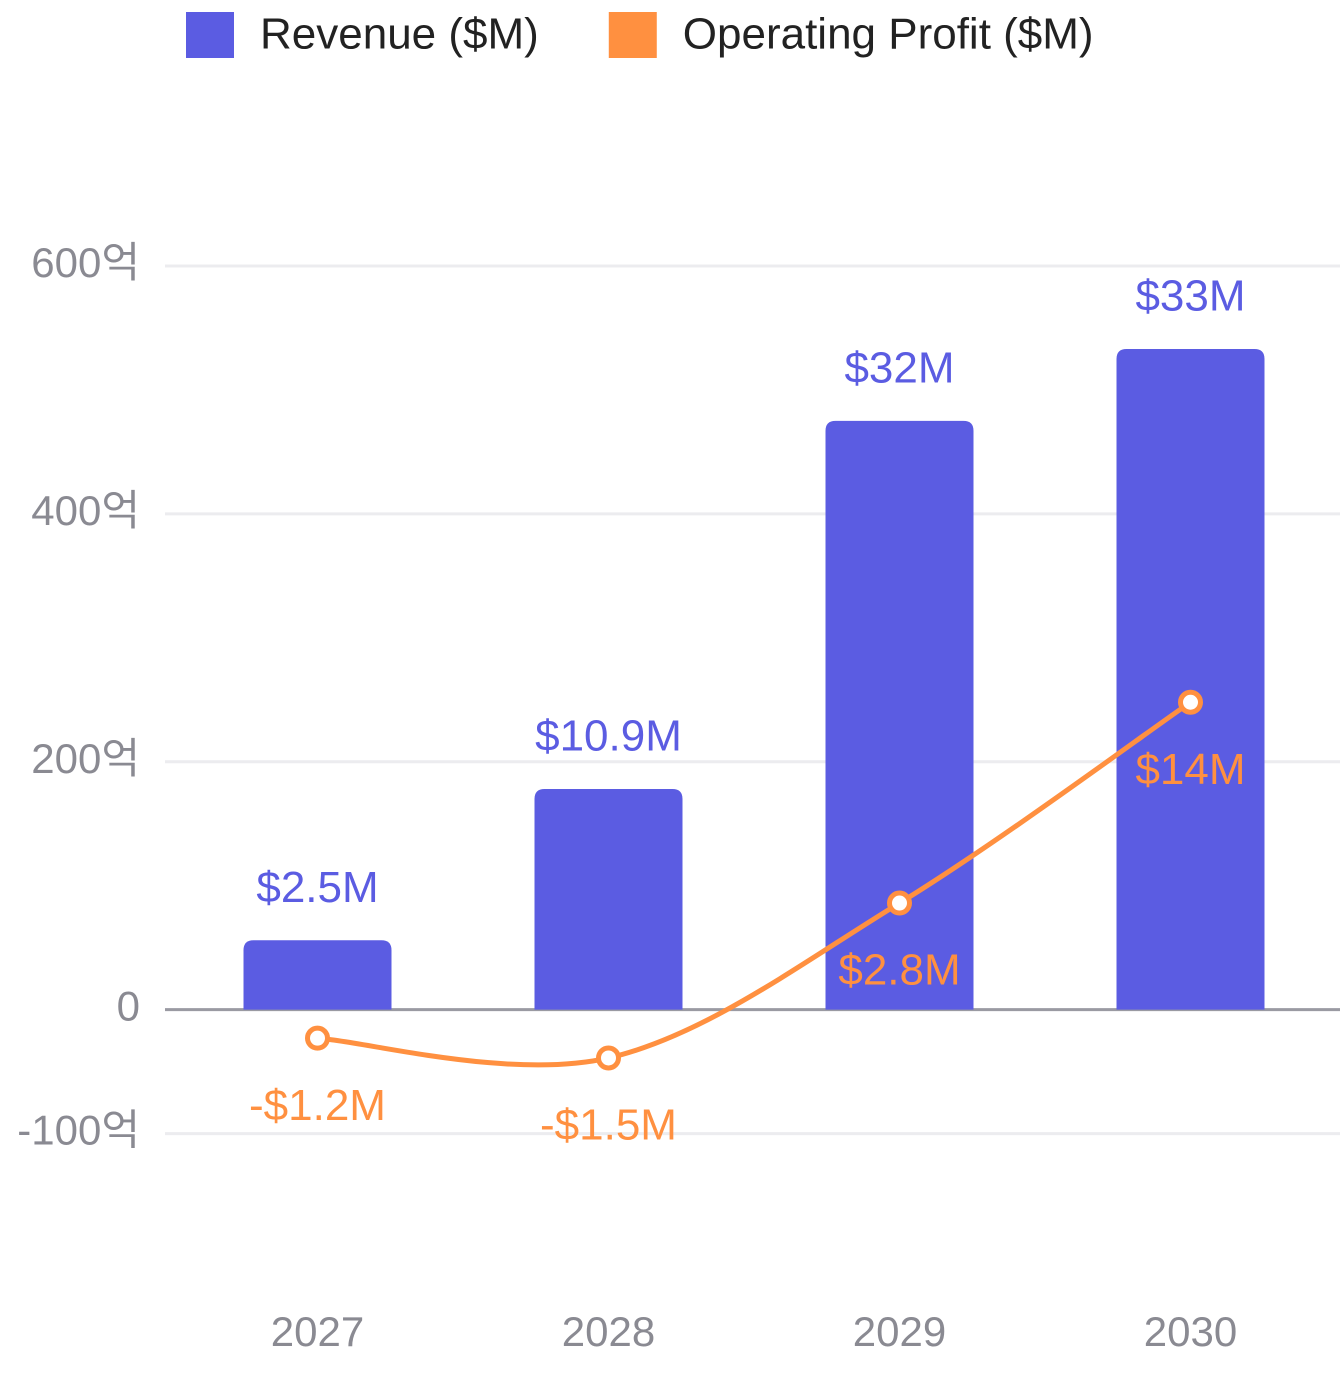 This screenshot has height=1373, width=1340. Describe the element at coordinates (78, 1130) in the screenshot. I see `y-tick-label: -100억` at that location.